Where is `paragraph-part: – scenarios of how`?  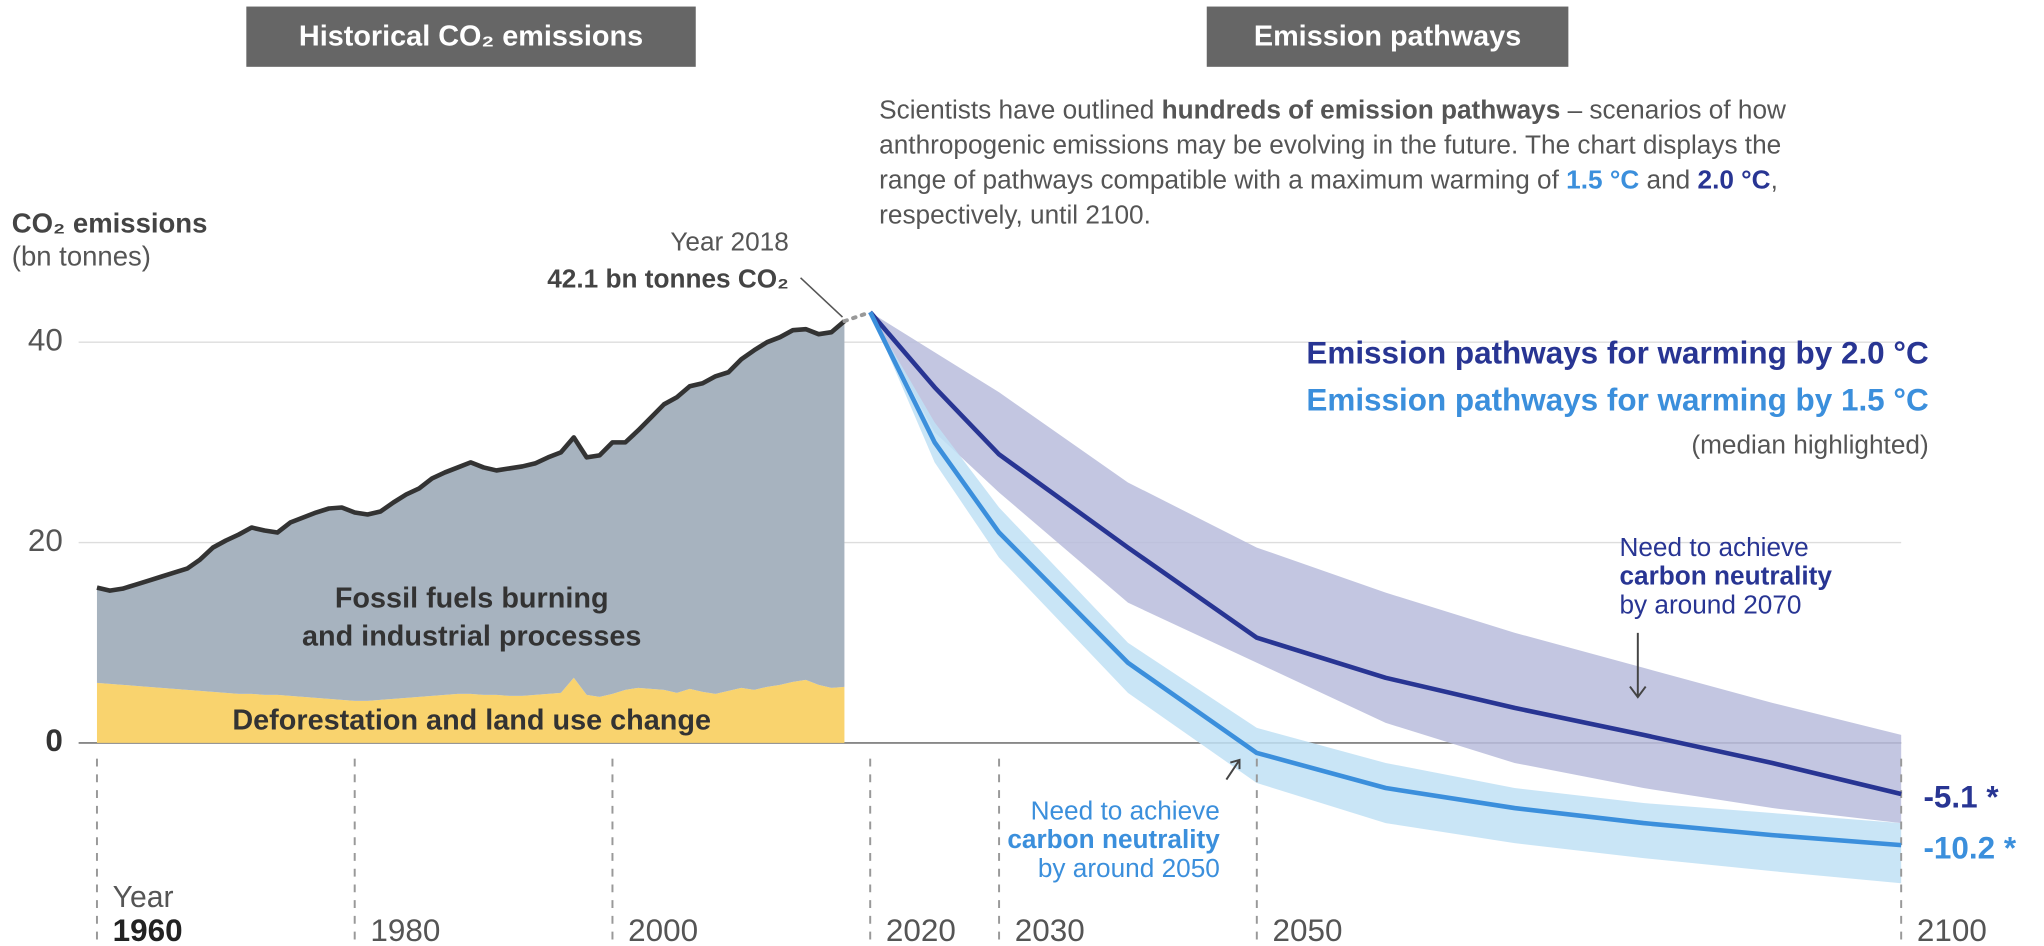 paragraph-part: – scenarios of how is located at coordinates (1673, 109).